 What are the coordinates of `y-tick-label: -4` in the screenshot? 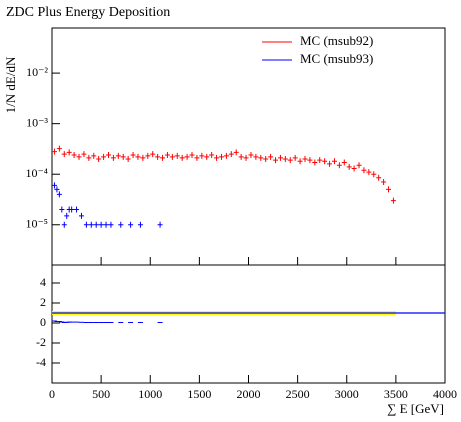 It's located at (41, 362).